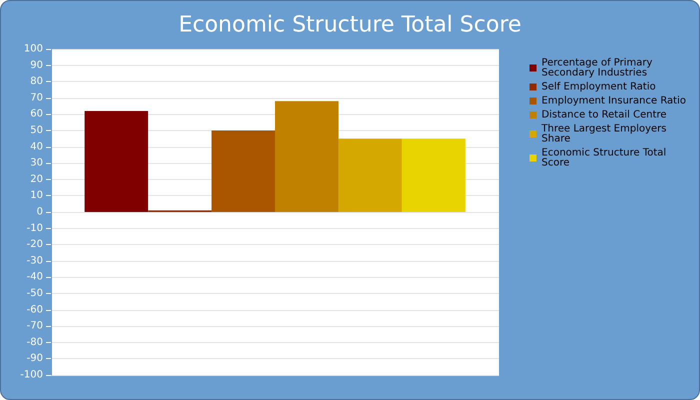  Describe the element at coordinates (39, 212) in the screenshot. I see `y-tick-label: 0` at that location.